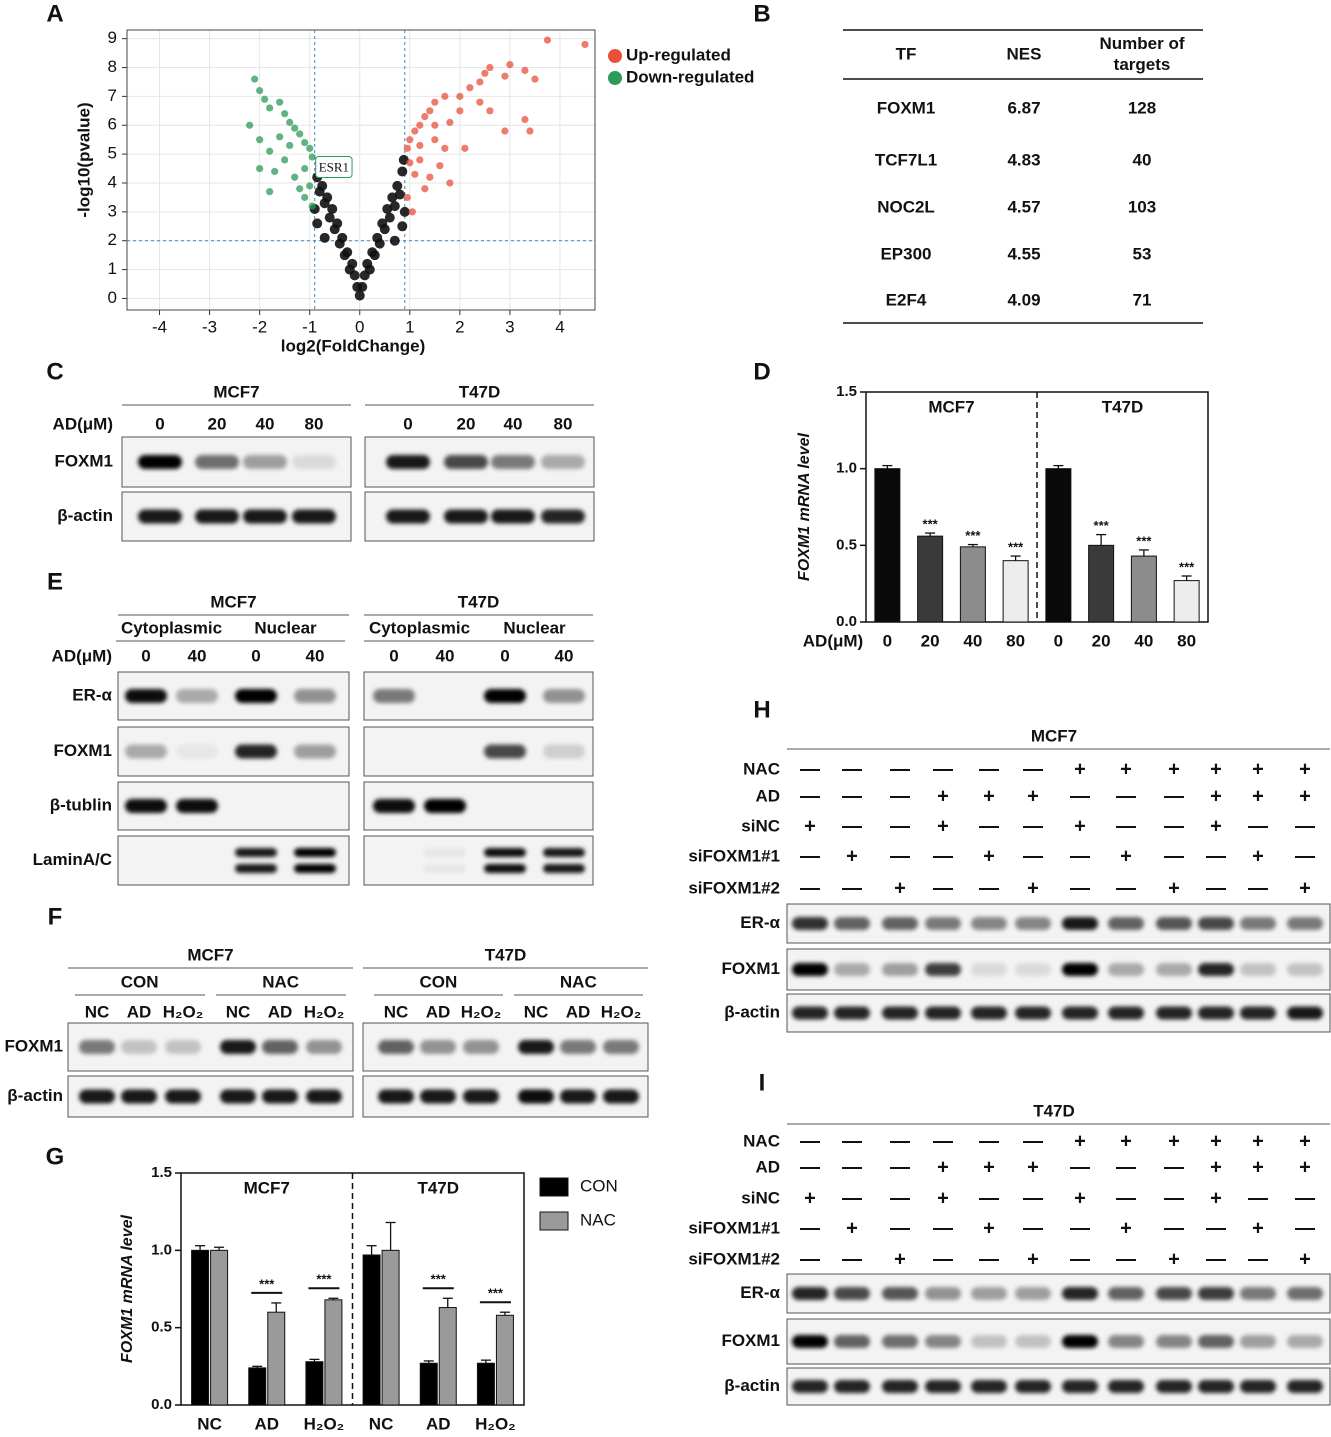 This screenshot has width=1331, height=1437. What do you see at coordinates (761, 371) in the screenshot?
I see `panel-letter: D` at bounding box center [761, 371].